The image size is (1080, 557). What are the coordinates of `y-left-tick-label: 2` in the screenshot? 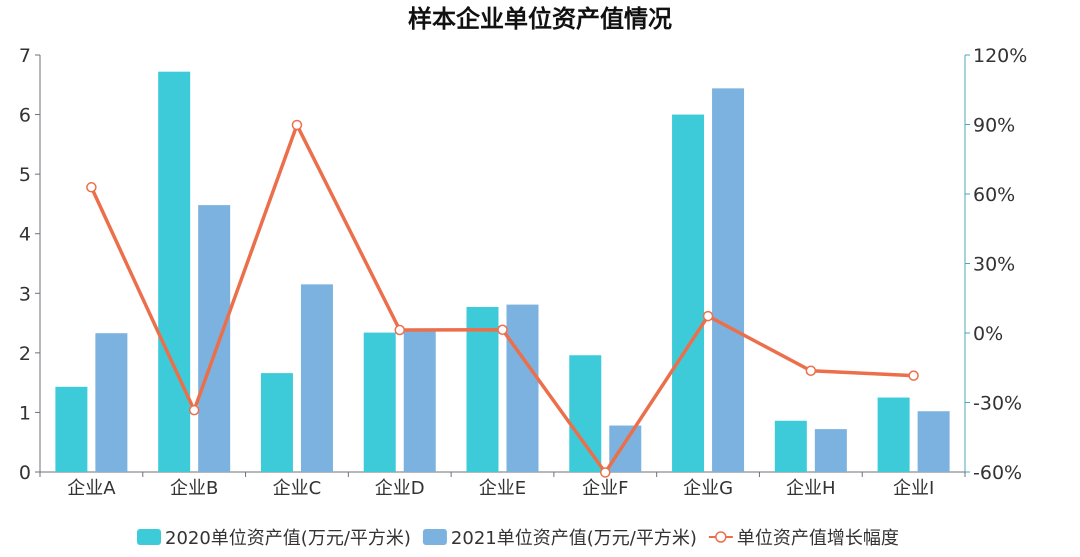 It's located at (25, 354).